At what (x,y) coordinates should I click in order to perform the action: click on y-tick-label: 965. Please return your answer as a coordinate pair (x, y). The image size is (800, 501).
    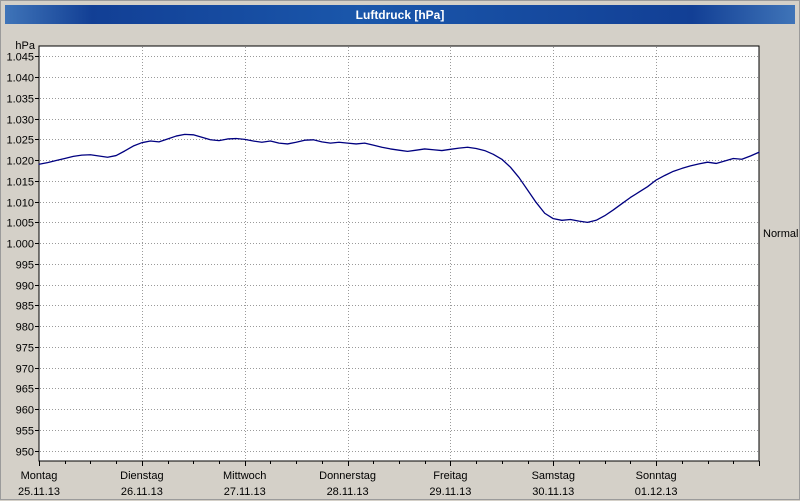
    Looking at the image, I should click on (25, 390).